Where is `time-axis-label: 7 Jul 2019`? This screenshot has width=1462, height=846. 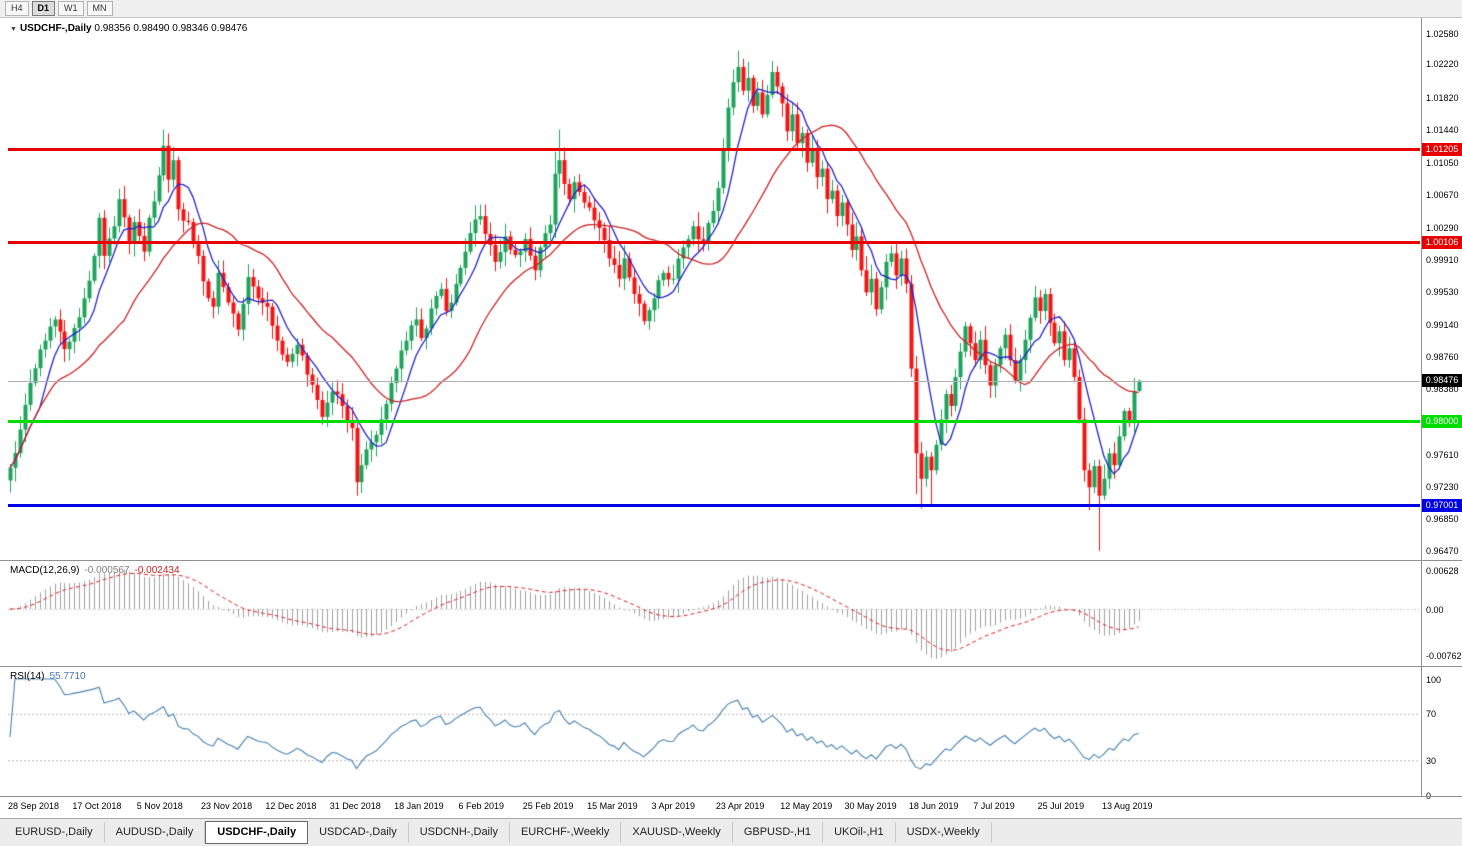 time-axis-label: 7 Jul 2019 is located at coordinates (994, 806).